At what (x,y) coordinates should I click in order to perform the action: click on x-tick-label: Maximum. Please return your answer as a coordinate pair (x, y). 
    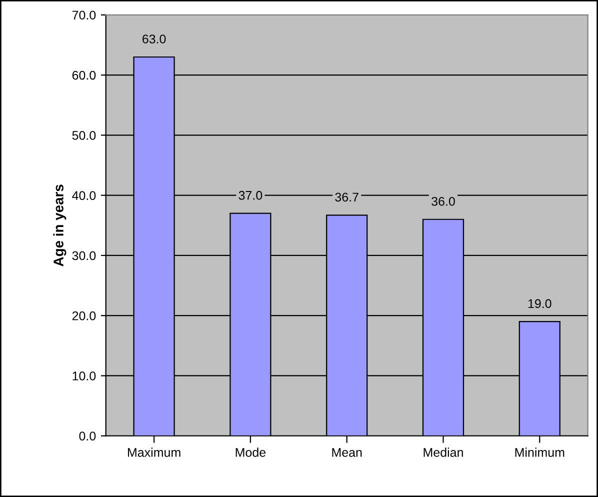
    Looking at the image, I should click on (154, 452).